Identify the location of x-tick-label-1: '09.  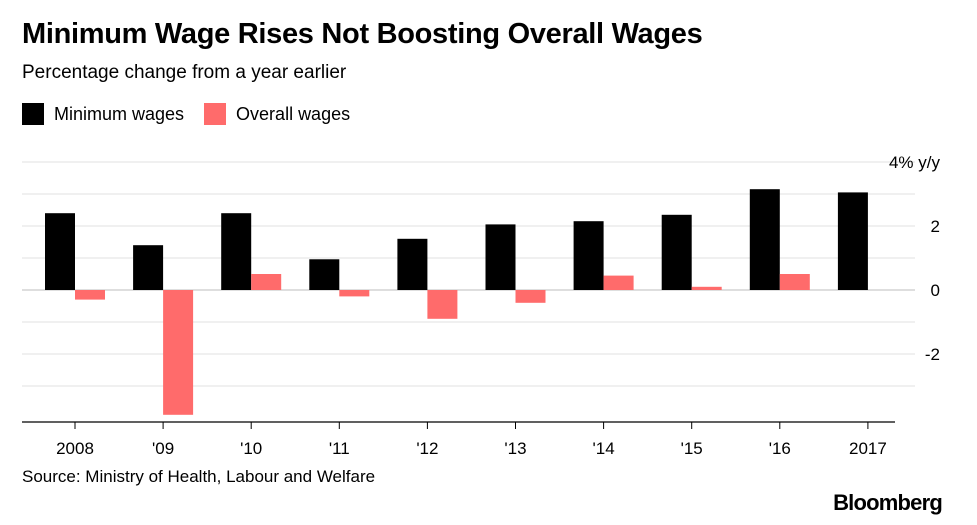
(163, 448).